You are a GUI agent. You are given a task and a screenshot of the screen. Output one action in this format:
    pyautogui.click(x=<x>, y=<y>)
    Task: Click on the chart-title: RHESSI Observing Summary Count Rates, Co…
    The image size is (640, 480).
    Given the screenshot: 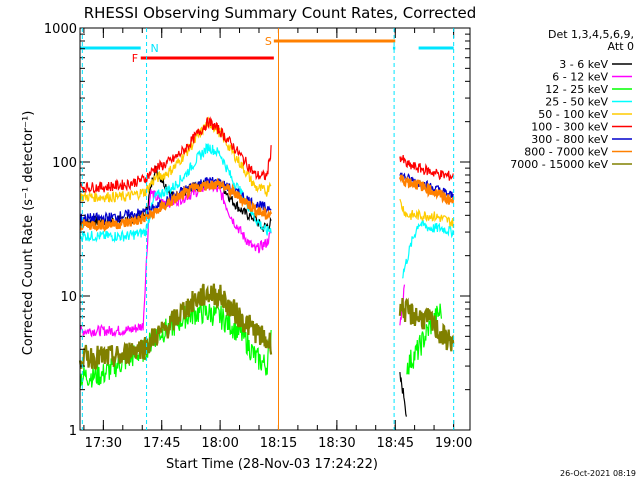 What is the action you would take?
    pyautogui.click(x=280, y=13)
    